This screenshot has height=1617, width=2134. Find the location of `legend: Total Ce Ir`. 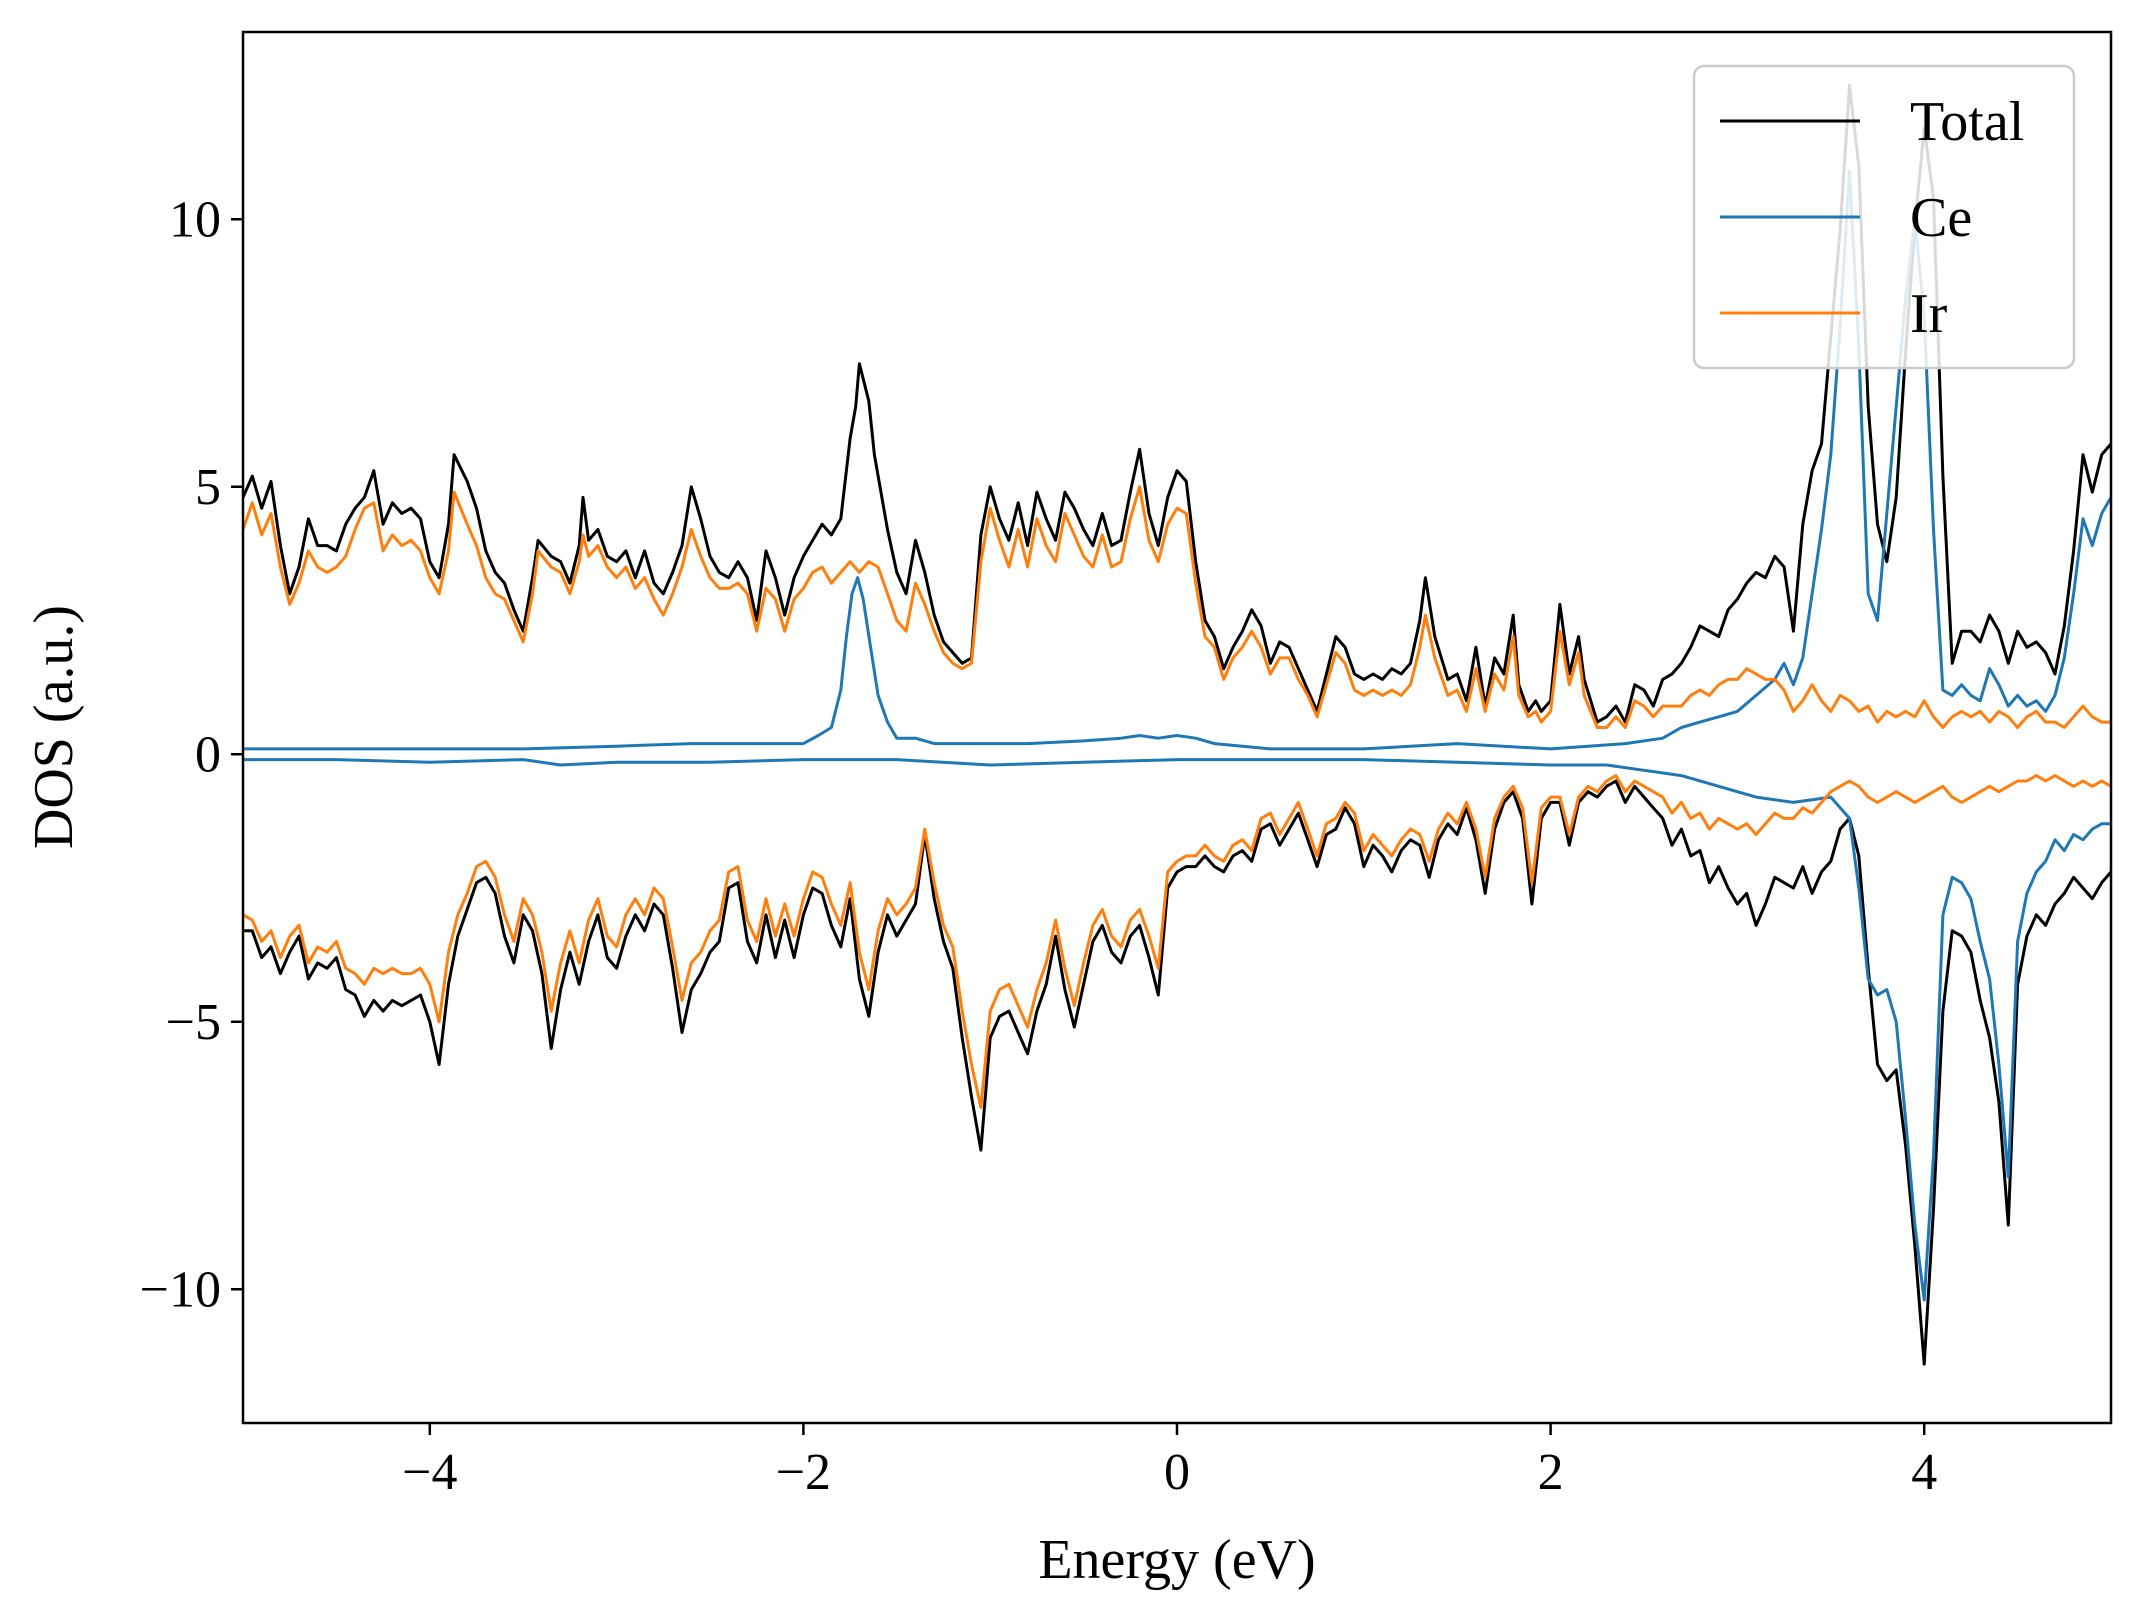

legend: Total Ce Ir is located at coordinates (1884, 217).